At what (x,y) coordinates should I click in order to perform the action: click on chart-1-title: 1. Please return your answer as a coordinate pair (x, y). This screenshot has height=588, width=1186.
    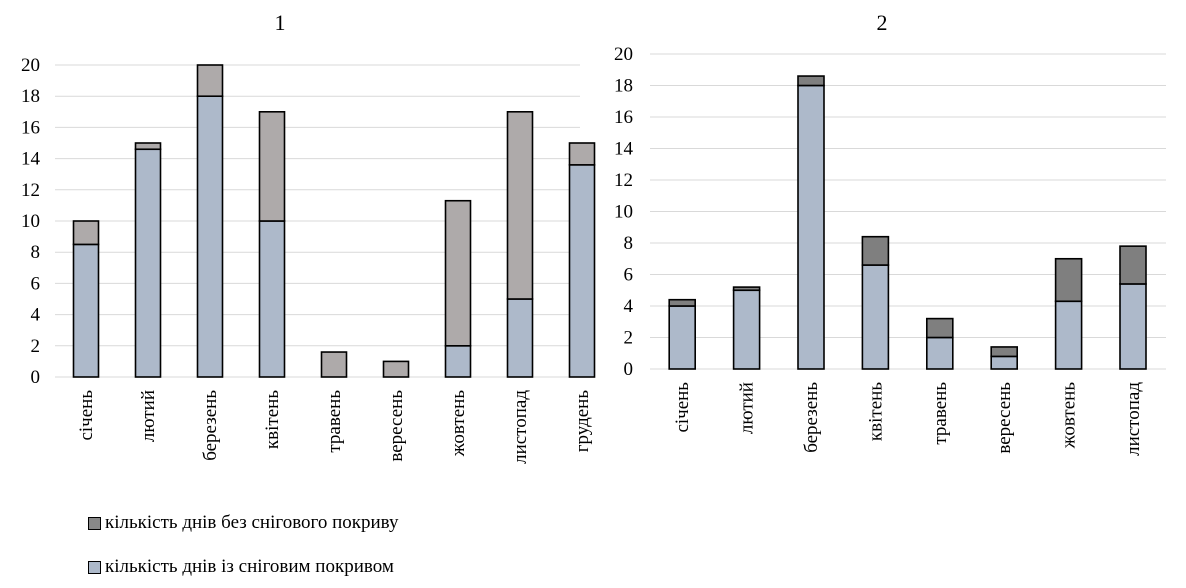
    Looking at the image, I should click on (280, 22).